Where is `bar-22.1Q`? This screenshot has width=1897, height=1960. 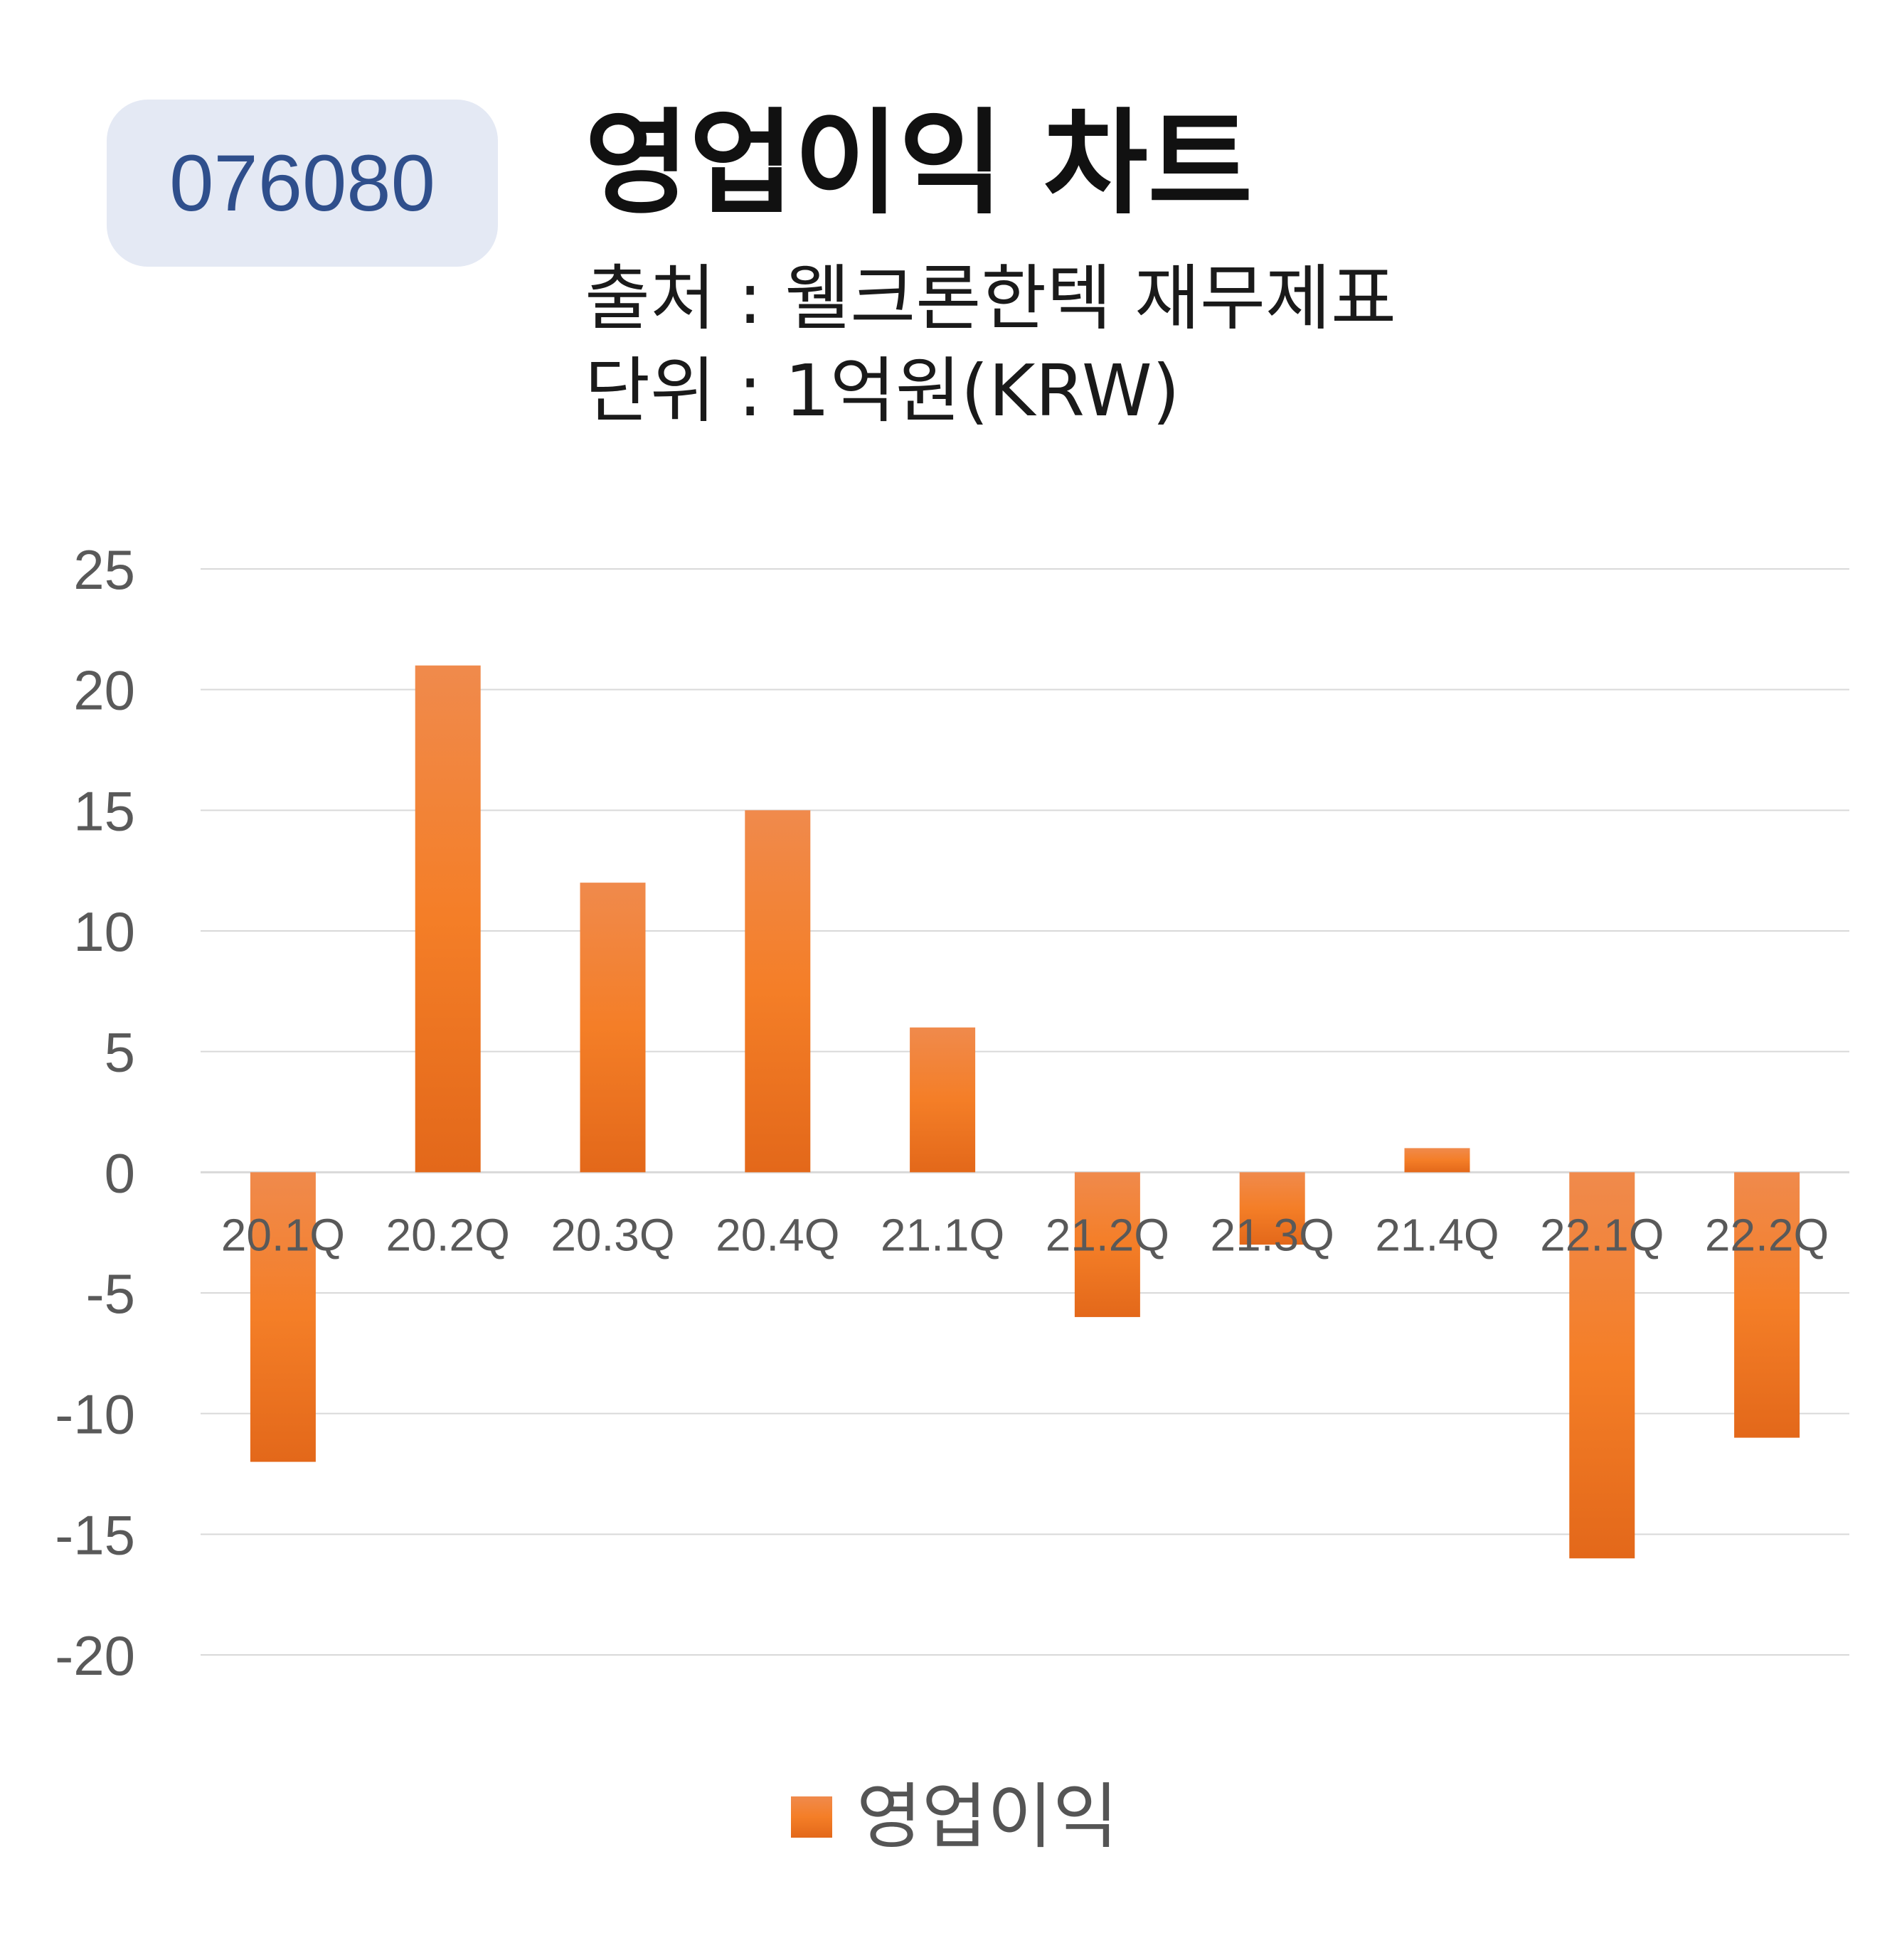 bar-22.1Q is located at coordinates (1602, 1365).